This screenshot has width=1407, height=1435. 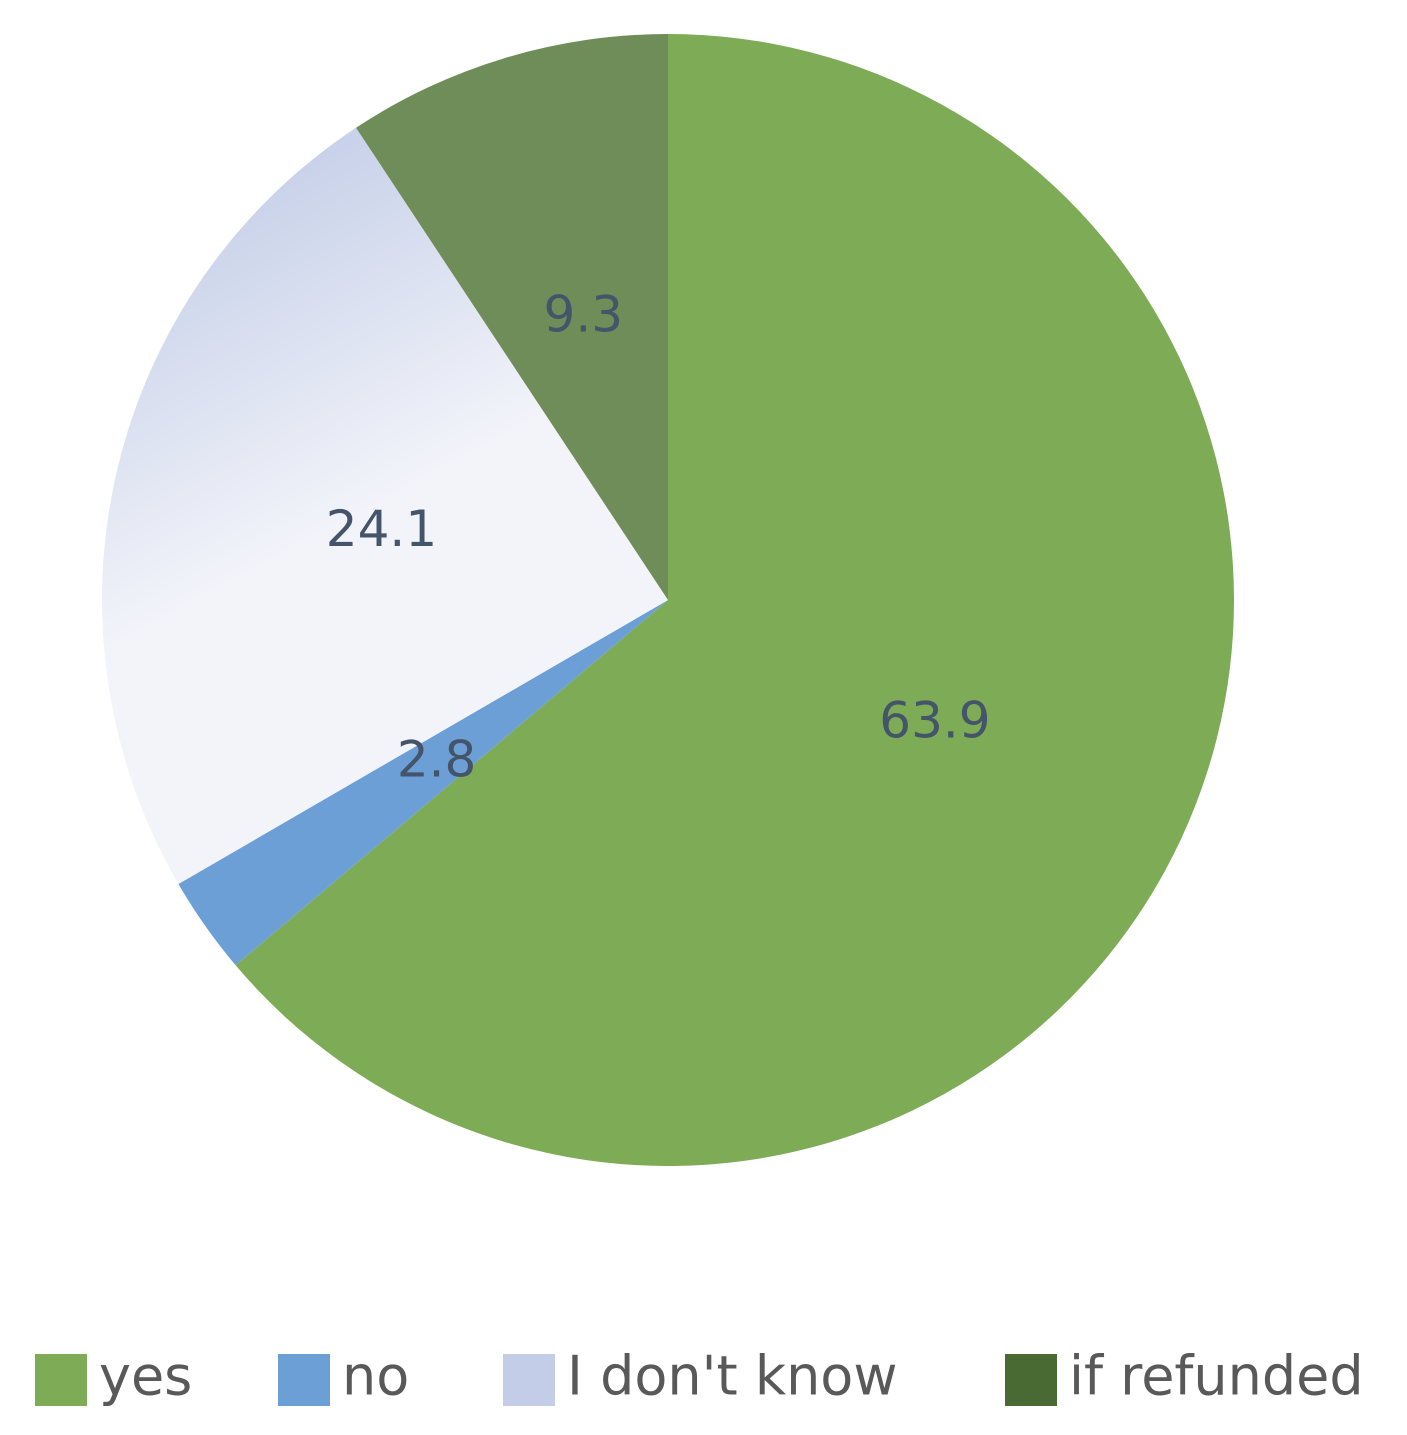 I want to click on data-label: 9.3, so click(x=584, y=315).